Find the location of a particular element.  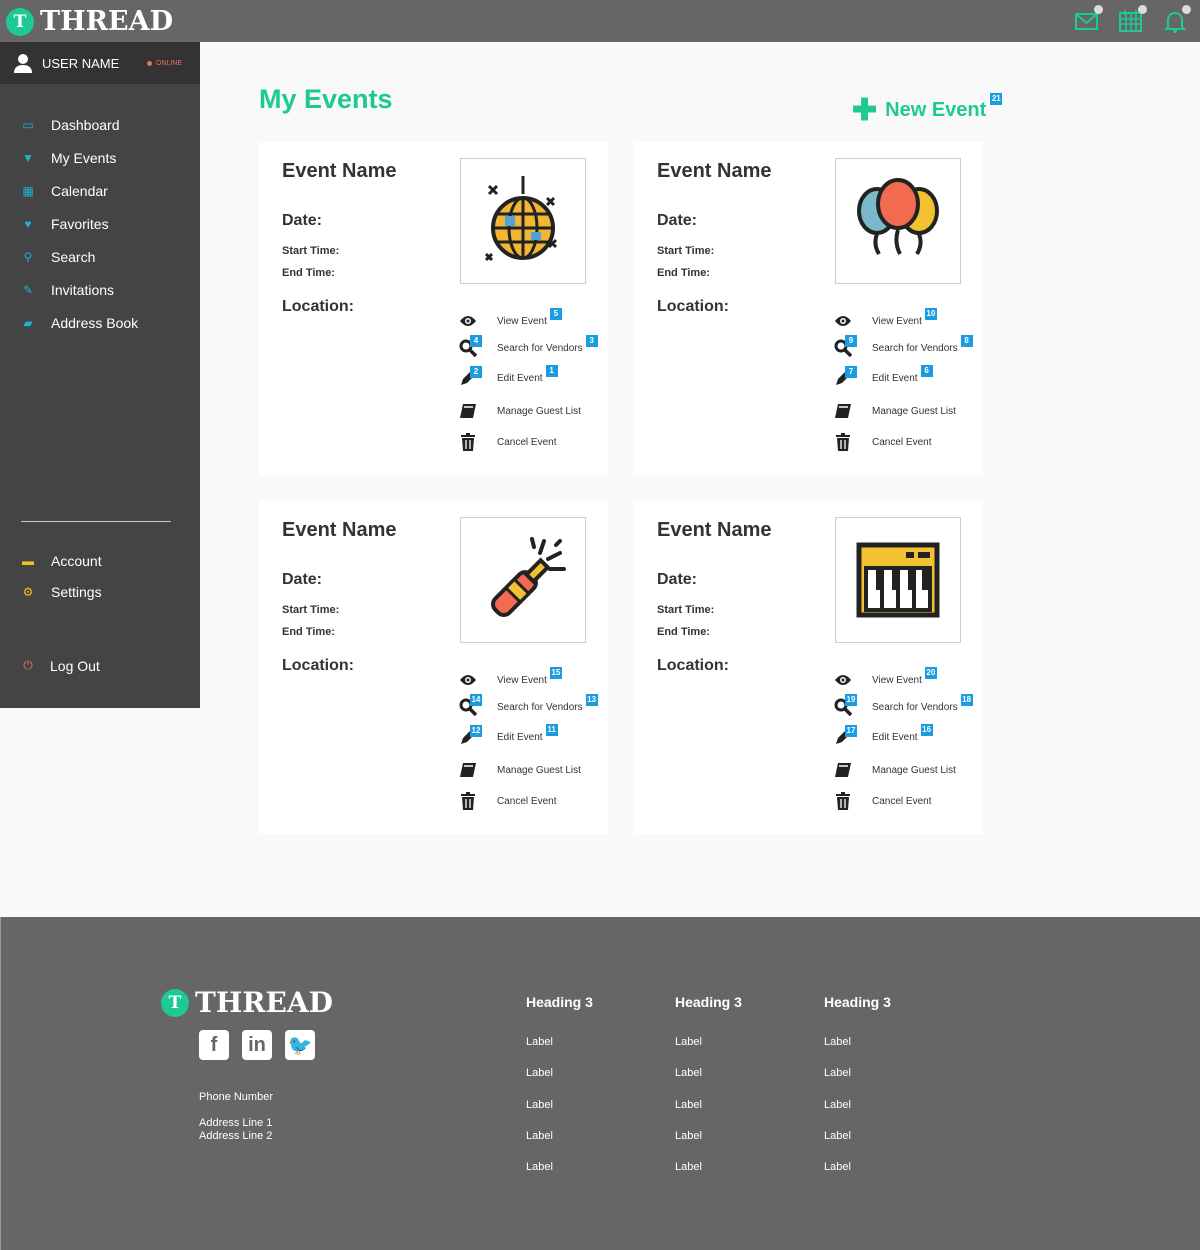

top-header: T THREAD is located at coordinates (600, 21).